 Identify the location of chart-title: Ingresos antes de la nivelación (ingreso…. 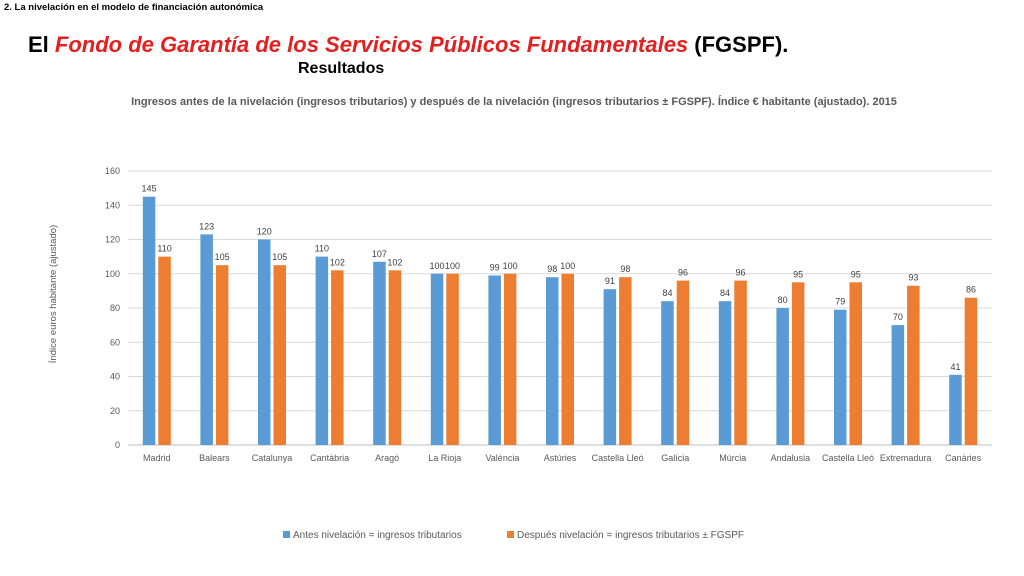
(514, 101).